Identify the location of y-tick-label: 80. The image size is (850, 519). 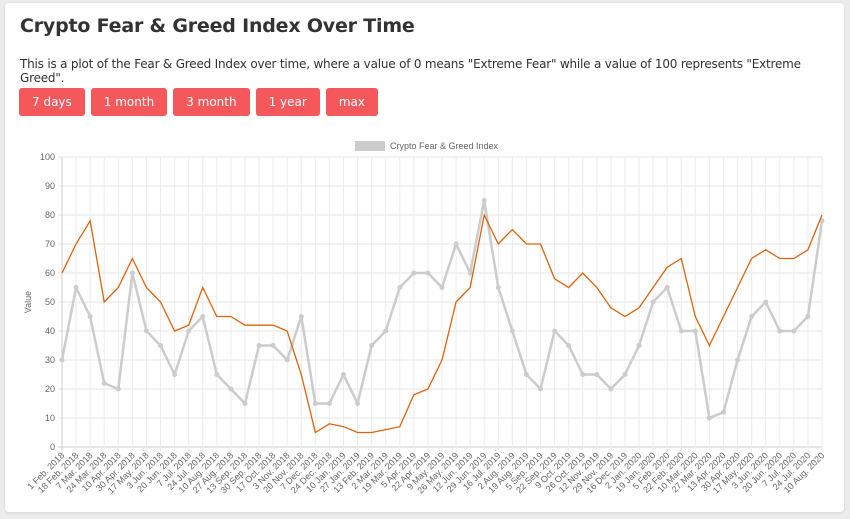
(50, 215).